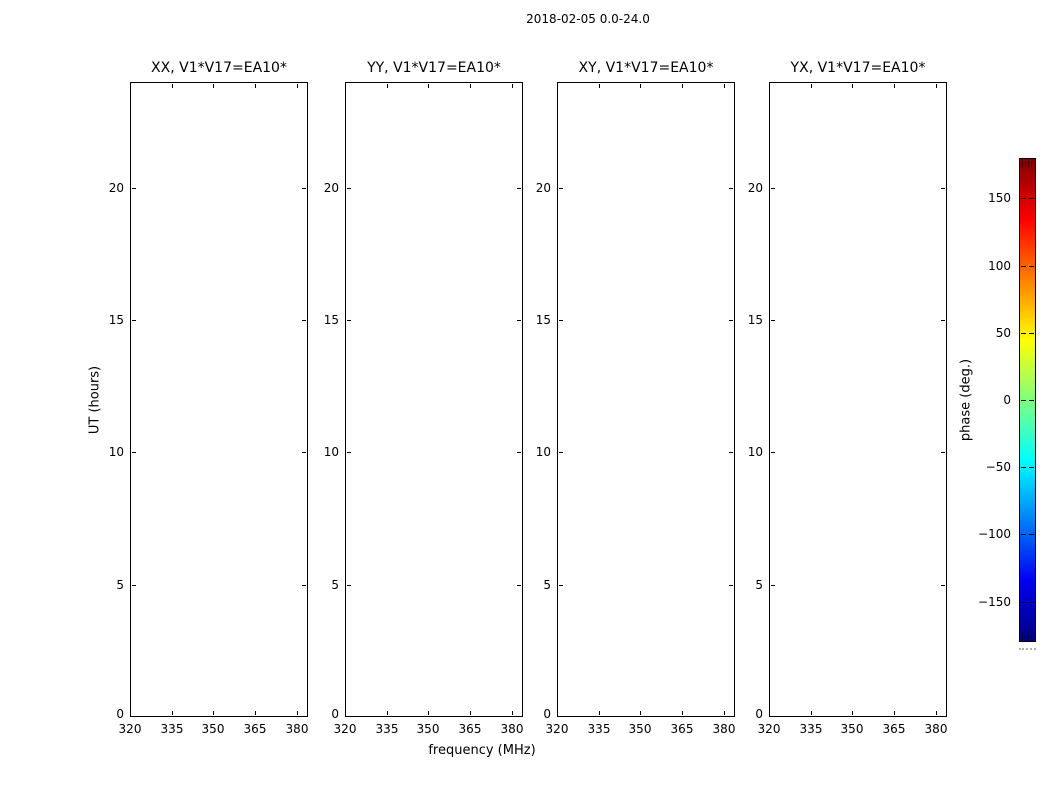  I want to click on colorbar-tick-label: −100, so click(994, 534).